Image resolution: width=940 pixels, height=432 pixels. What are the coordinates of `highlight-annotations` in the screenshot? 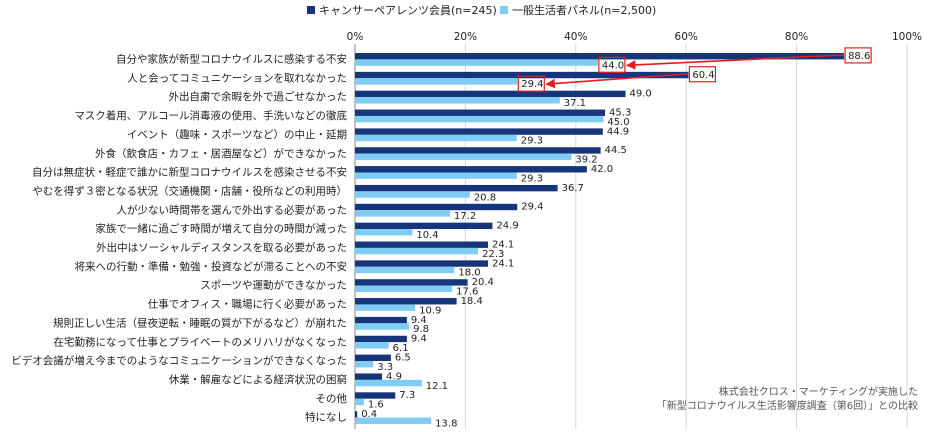 It's located at (694, 69).